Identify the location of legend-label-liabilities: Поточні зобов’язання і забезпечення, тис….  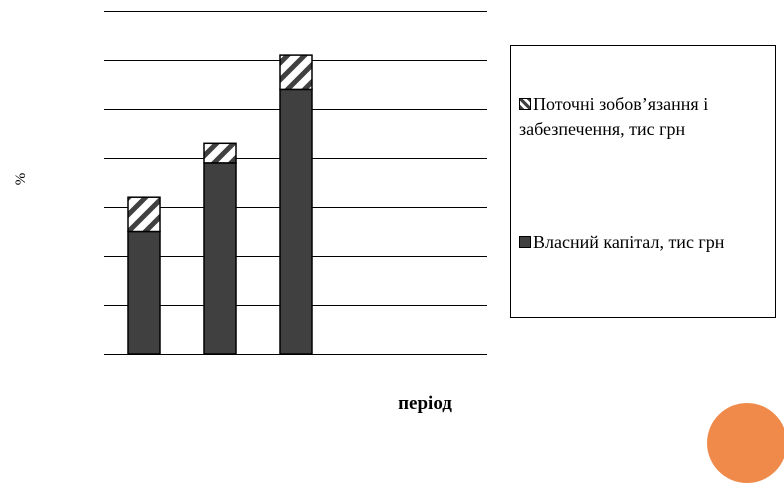
(614, 116).